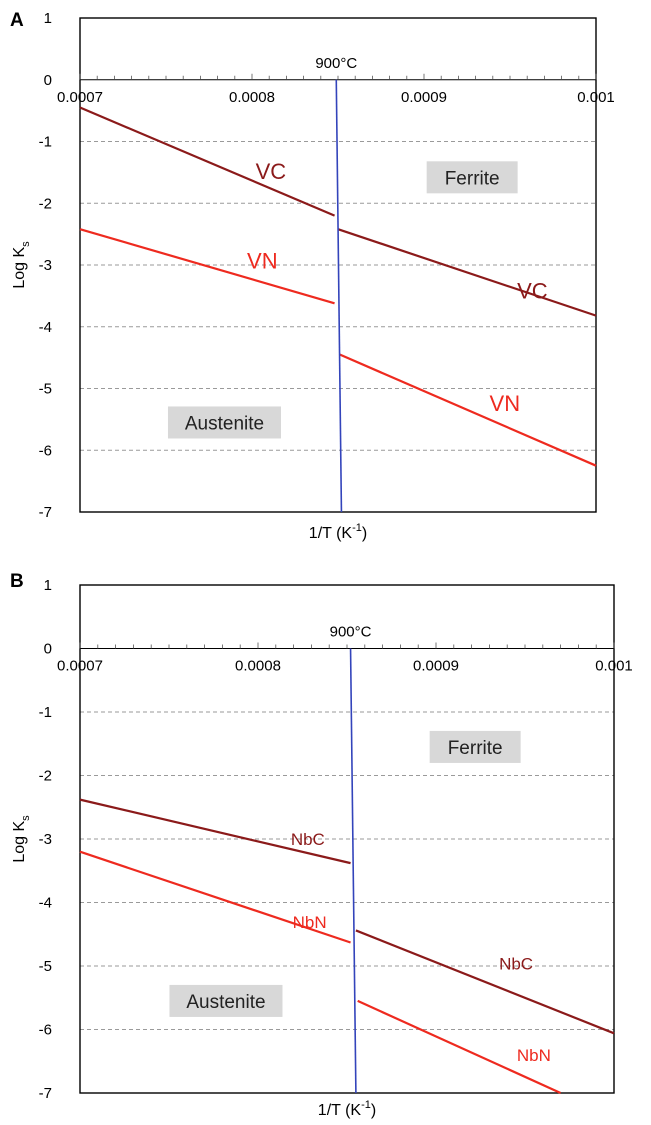  What do you see at coordinates (17, 20) in the screenshot?
I see `panel-letter: A` at bounding box center [17, 20].